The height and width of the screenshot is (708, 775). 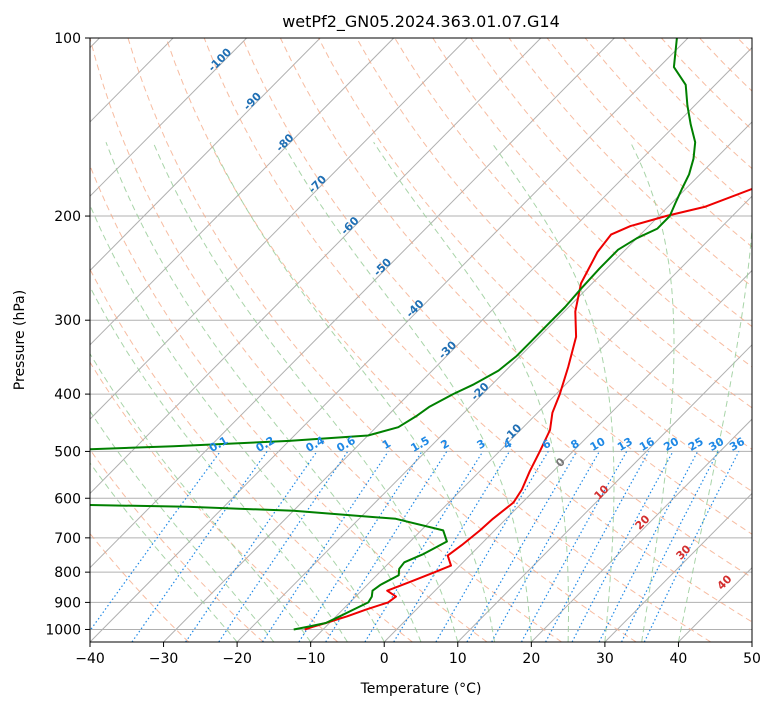 I want to click on x-tick-label: −40, so click(x=90, y=659).